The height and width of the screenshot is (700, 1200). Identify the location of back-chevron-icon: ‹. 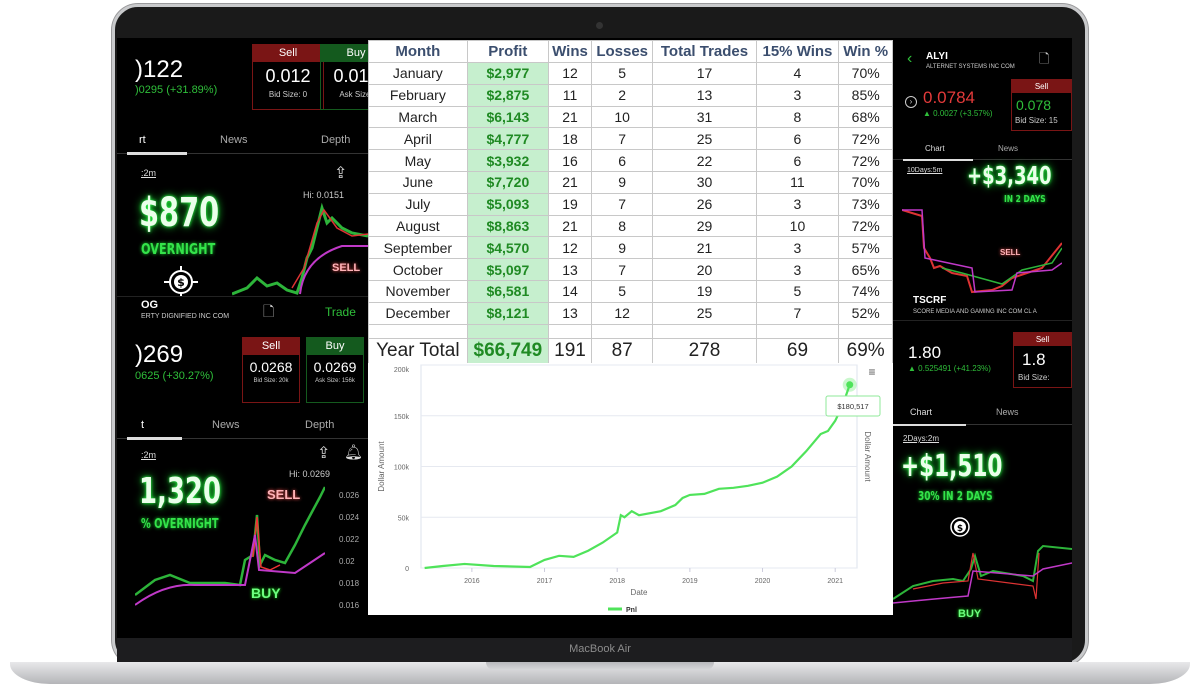
(910, 58).